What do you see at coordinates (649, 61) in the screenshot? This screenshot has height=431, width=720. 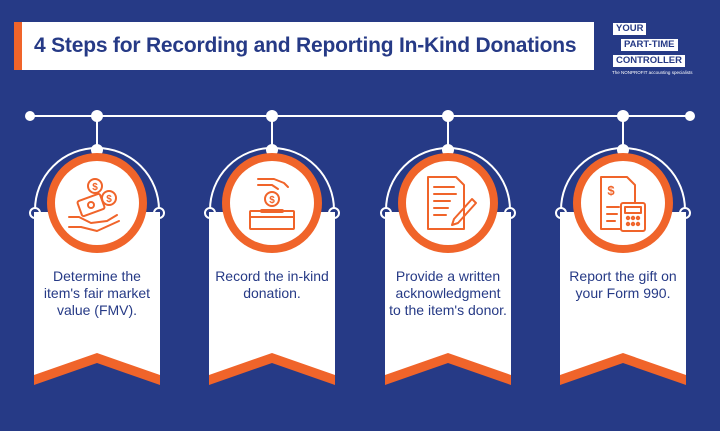 I see `logo-line-3: CONTROLLER` at bounding box center [649, 61].